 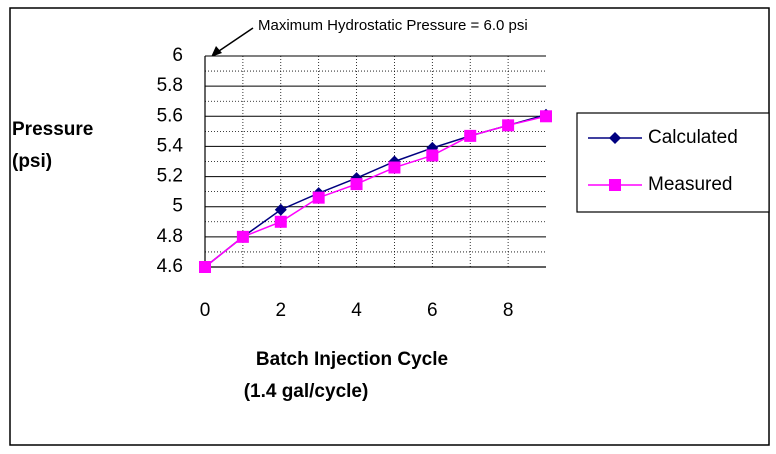 What do you see at coordinates (508, 310) in the screenshot?
I see `x-tick-label: 8` at bounding box center [508, 310].